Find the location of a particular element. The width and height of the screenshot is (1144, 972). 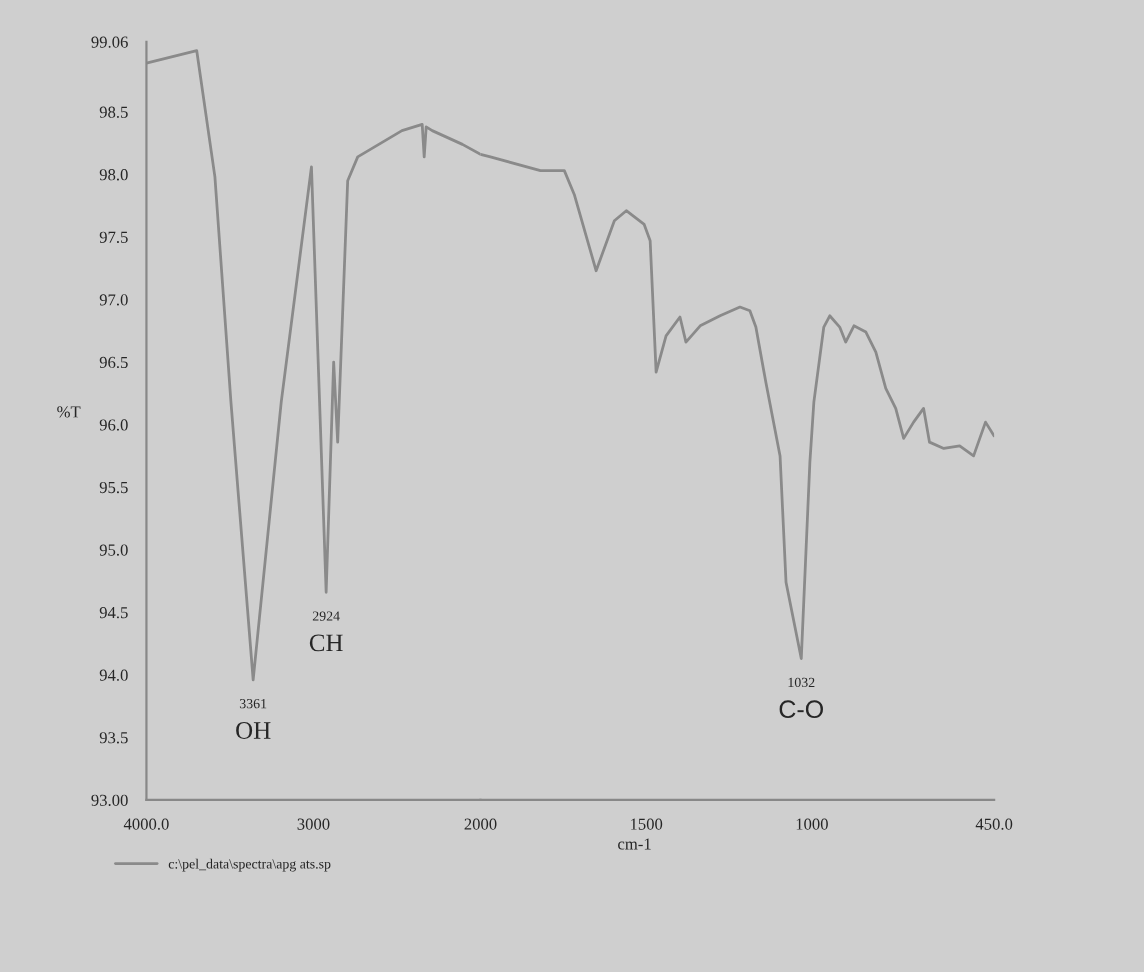

y-axis-title: %T is located at coordinates (69, 412).